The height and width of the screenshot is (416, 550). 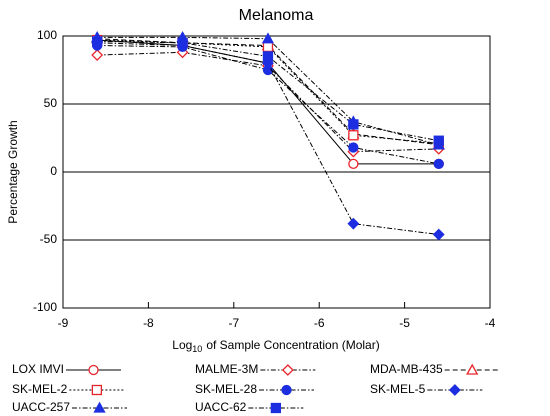 What do you see at coordinates (13, 171) in the screenshot?
I see `y-axis-label: Percentage Growth` at bounding box center [13, 171].